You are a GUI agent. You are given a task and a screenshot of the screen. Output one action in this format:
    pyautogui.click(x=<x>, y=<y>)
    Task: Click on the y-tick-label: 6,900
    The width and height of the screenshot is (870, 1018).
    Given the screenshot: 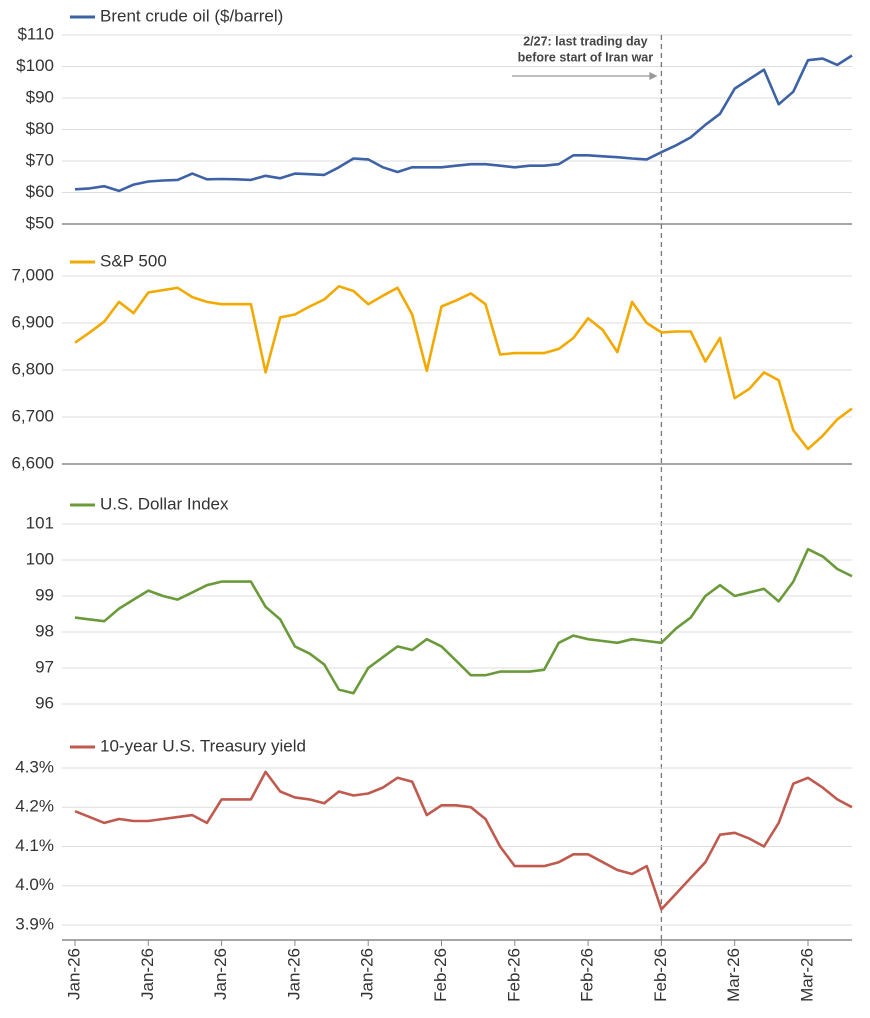 What is the action you would take?
    pyautogui.click(x=32, y=321)
    